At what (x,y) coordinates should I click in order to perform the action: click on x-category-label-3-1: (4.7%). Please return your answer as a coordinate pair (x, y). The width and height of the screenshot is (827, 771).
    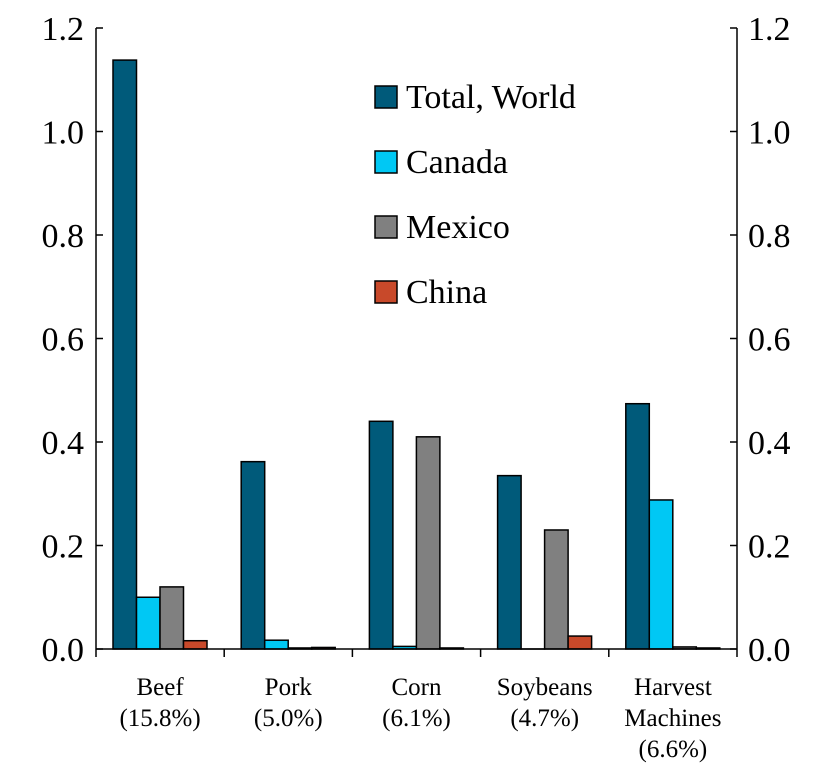
    Looking at the image, I should click on (544, 718).